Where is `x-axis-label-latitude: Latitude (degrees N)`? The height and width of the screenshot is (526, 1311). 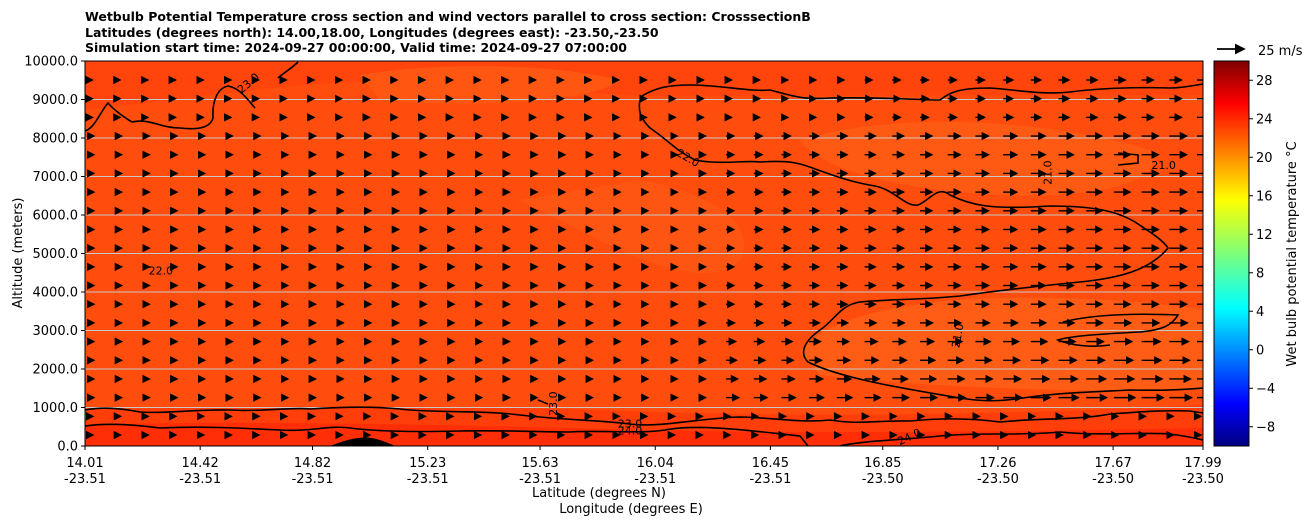
x-axis-label-latitude: Latitude (degrees N) is located at coordinates (599, 493).